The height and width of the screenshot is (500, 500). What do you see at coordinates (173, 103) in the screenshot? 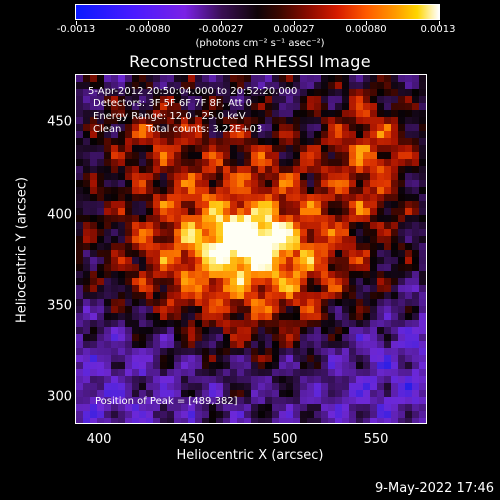
I see `info-detectors: Detectors: 3F 5F 6F 7F 8F, Att 0` at bounding box center [173, 103].